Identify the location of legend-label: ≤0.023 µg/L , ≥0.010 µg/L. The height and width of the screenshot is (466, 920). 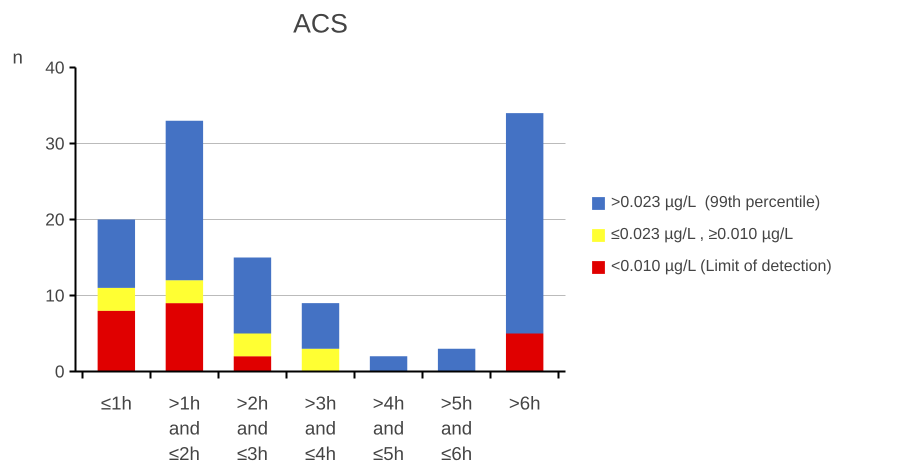
(702, 235).